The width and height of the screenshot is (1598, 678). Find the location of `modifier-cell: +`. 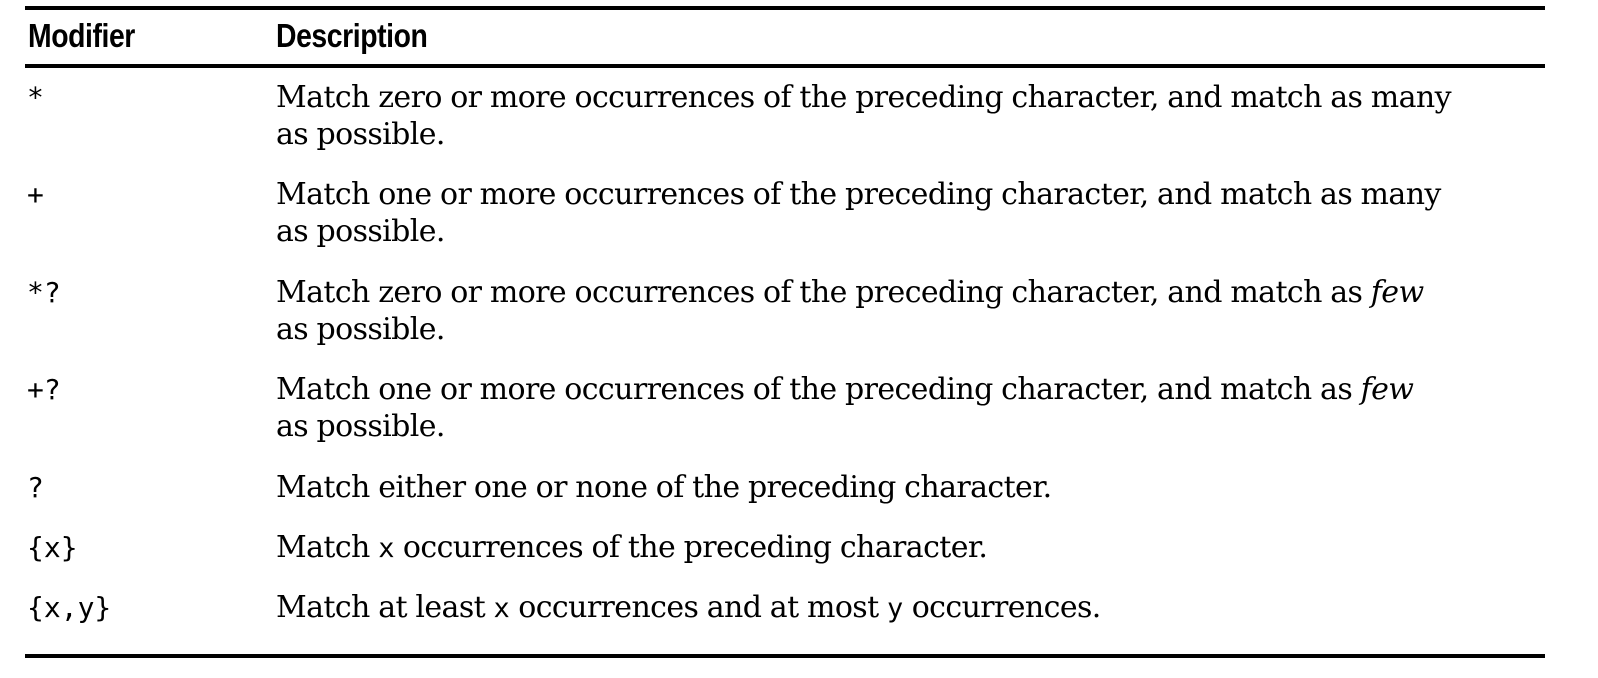

modifier-cell: + is located at coordinates (35, 194).